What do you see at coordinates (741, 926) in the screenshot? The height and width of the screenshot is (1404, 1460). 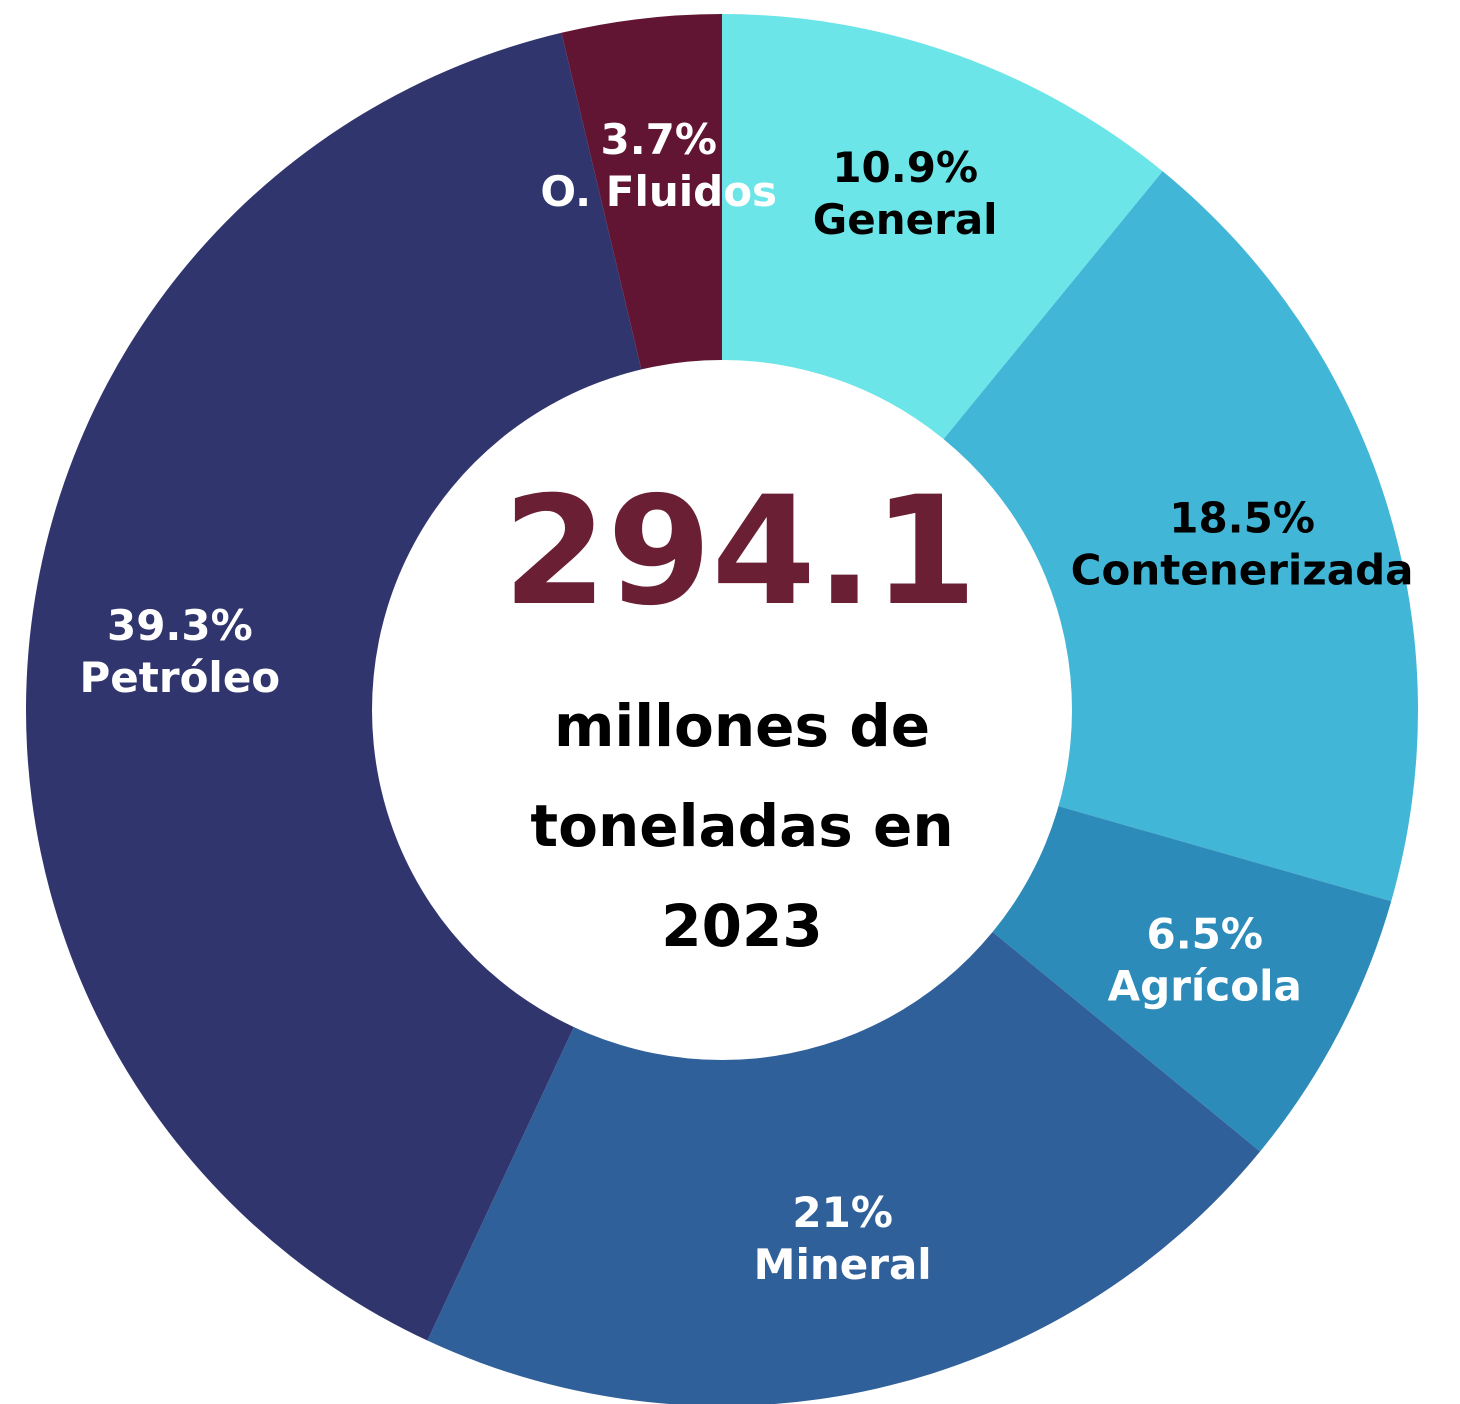 I see `center-text: 2023` at bounding box center [741, 926].